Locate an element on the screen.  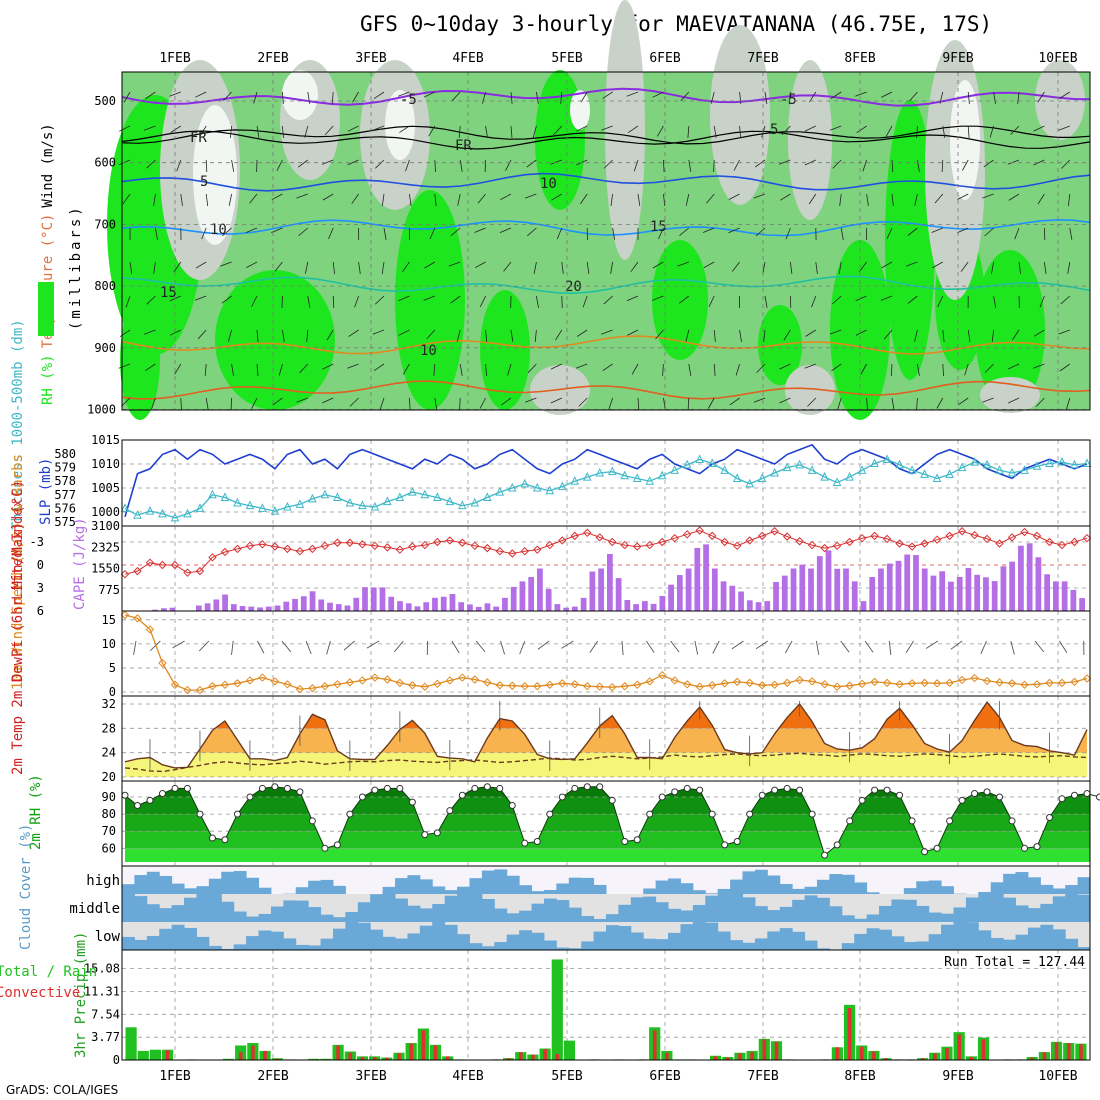
panel-frame is located at coordinates (606, 483).